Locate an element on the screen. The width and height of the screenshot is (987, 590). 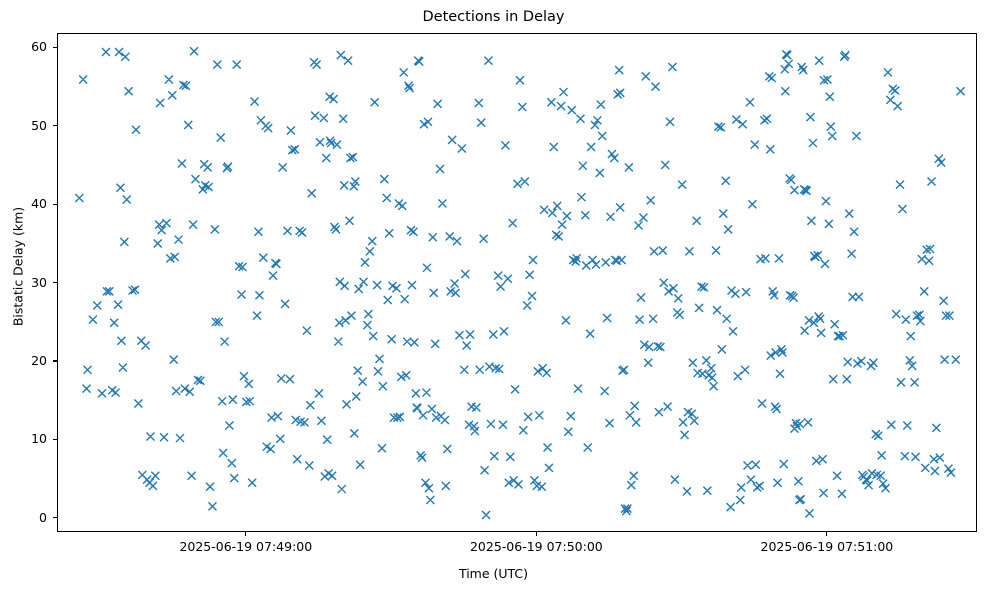
y-tick-label: 40 is located at coordinates (39, 204).